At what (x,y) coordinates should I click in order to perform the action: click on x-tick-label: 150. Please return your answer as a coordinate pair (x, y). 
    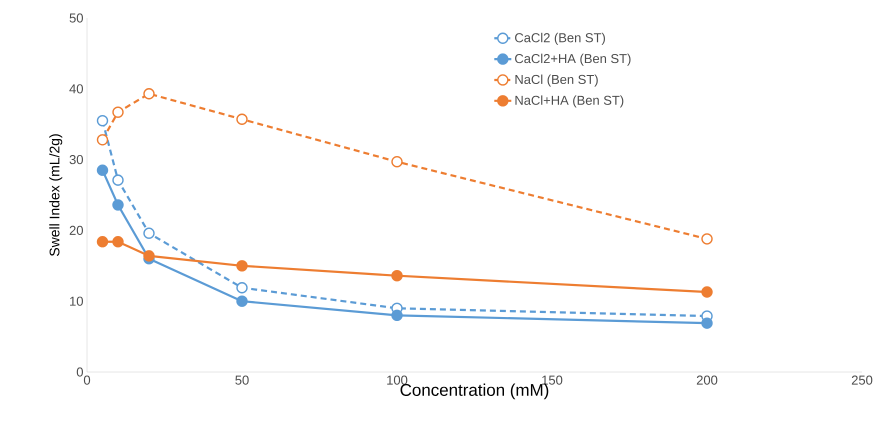
    Looking at the image, I should click on (552, 380).